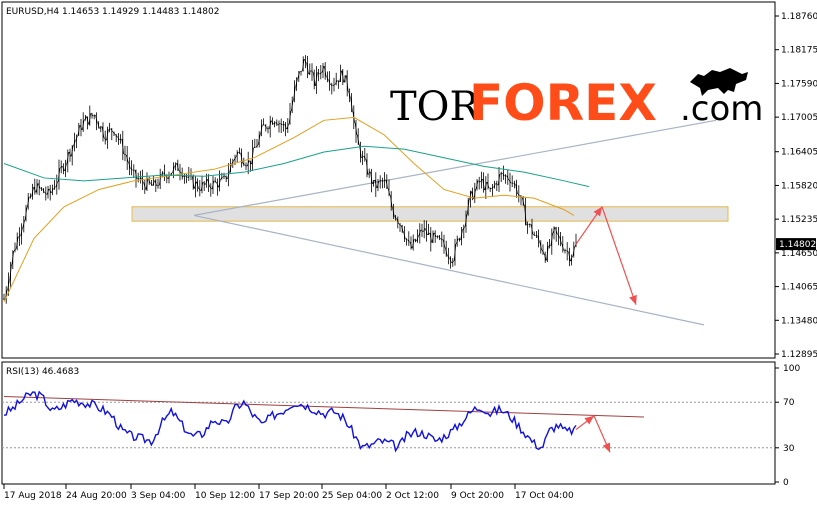 The width and height of the screenshot is (817, 506). I want to click on price-tick-label: 1.15820, so click(799, 186).